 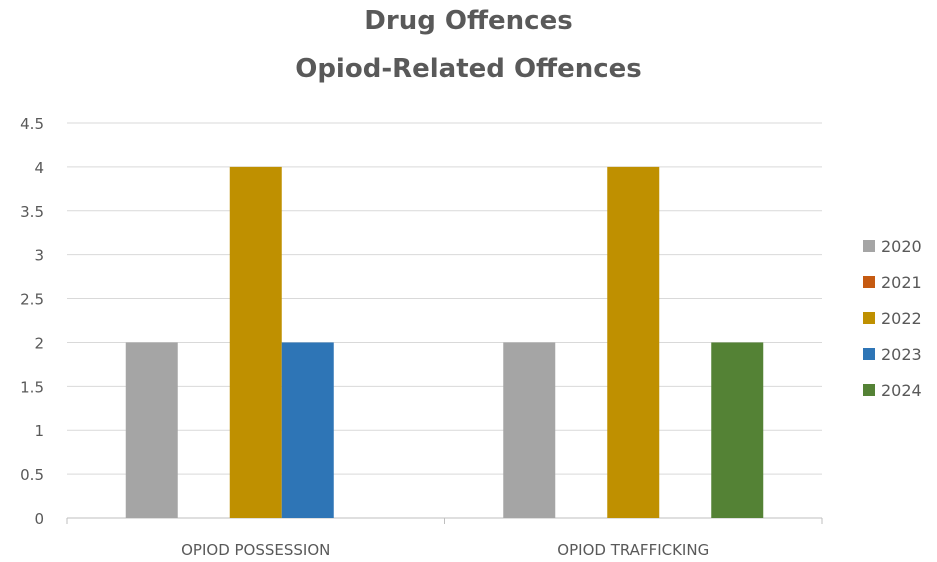 I want to click on y-tick-label: 0, so click(x=39, y=519).